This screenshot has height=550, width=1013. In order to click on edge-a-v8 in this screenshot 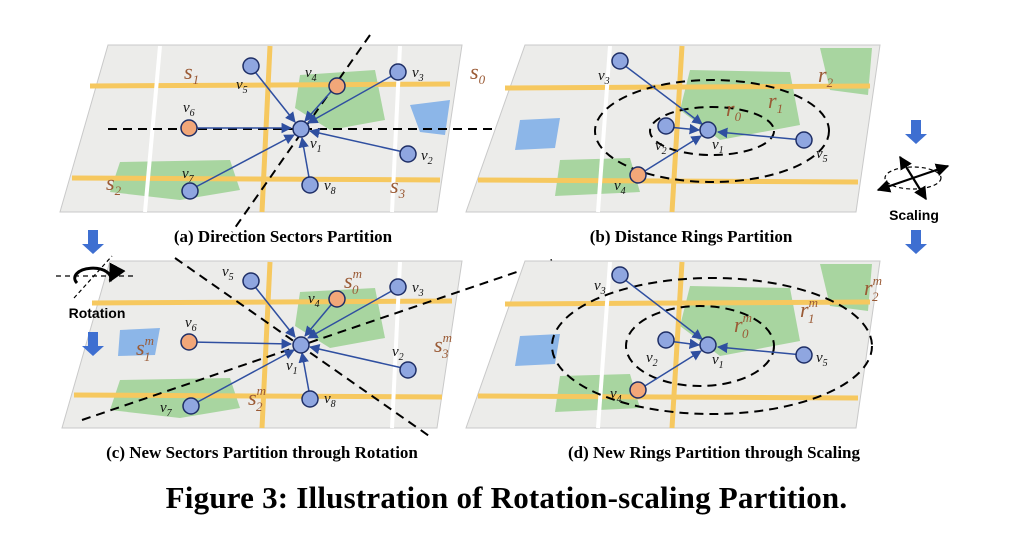, I will do `click(304, 160)`.